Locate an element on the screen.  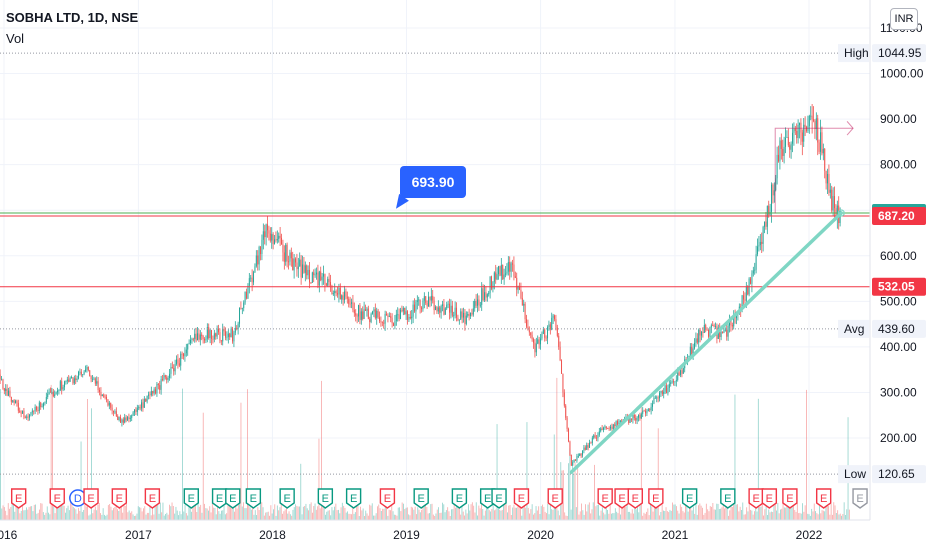
volume-indicator-label: Vol is located at coordinates (15, 38).